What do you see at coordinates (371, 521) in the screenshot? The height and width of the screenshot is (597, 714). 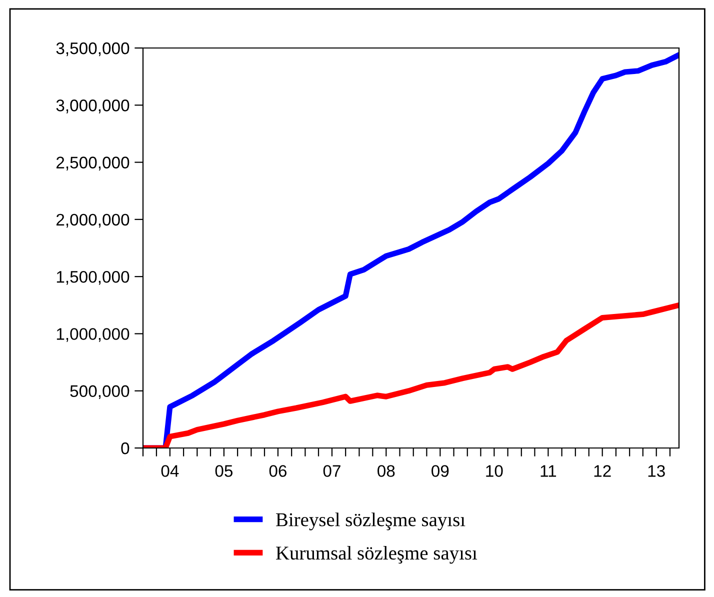 I see `legend-label: Bireysel sözleşme sayısı` at bounding box center [371, 521].